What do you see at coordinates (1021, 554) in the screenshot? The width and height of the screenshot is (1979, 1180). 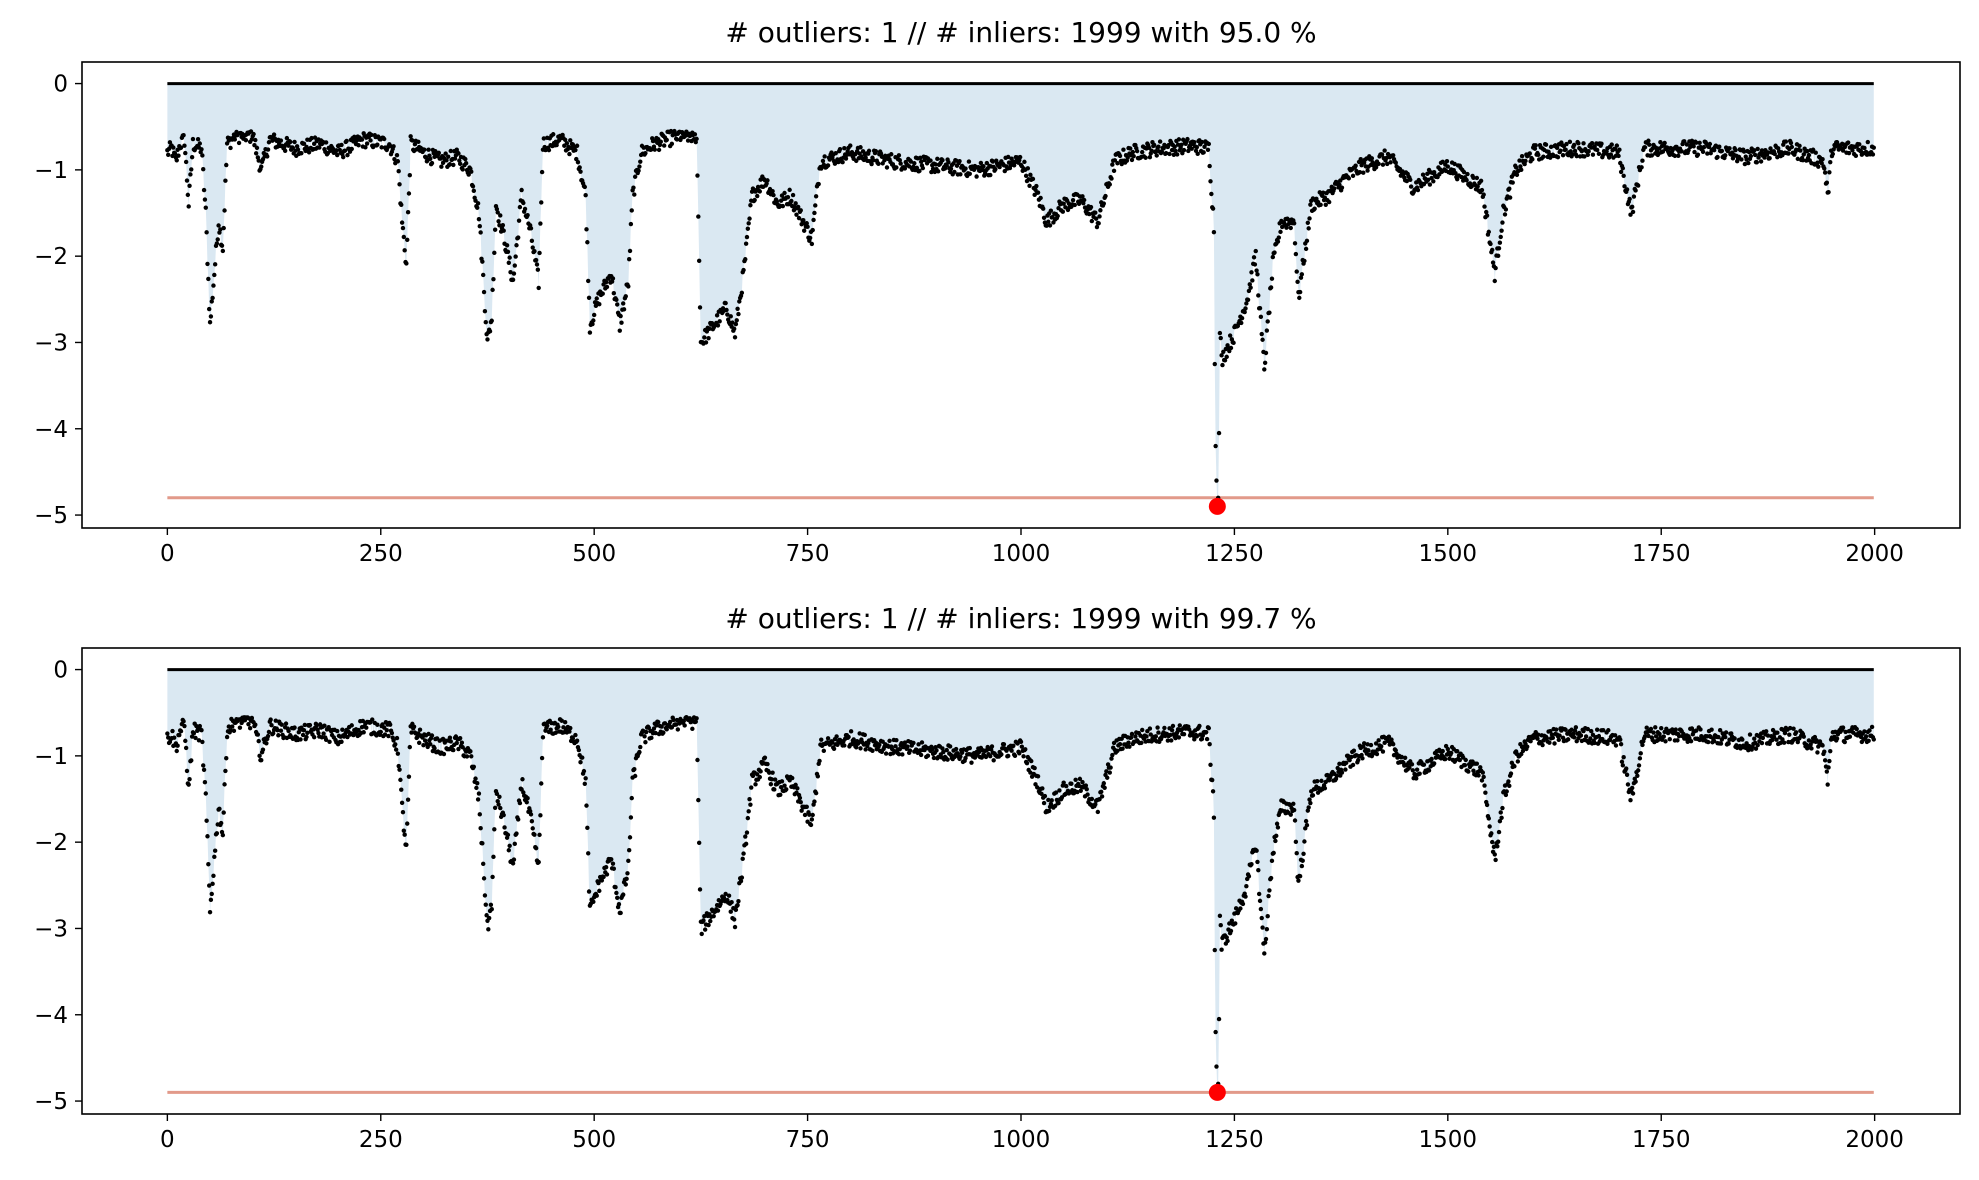 I see `x-tick-label: 1000` at bounding box center [1021, 554].